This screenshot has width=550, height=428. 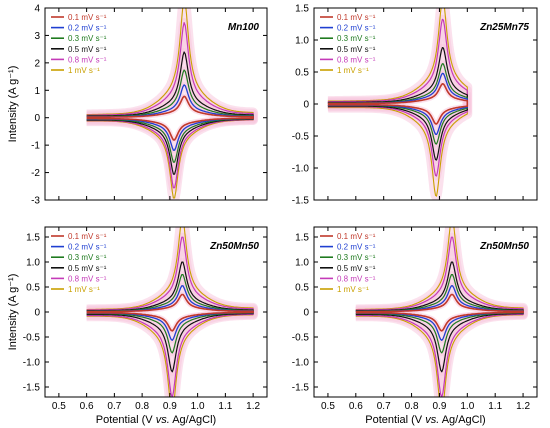 What do you see at coordinates (35, 146) in the screenshot?
I see `y-tick-label: -1` at bounding box center [35, 146].